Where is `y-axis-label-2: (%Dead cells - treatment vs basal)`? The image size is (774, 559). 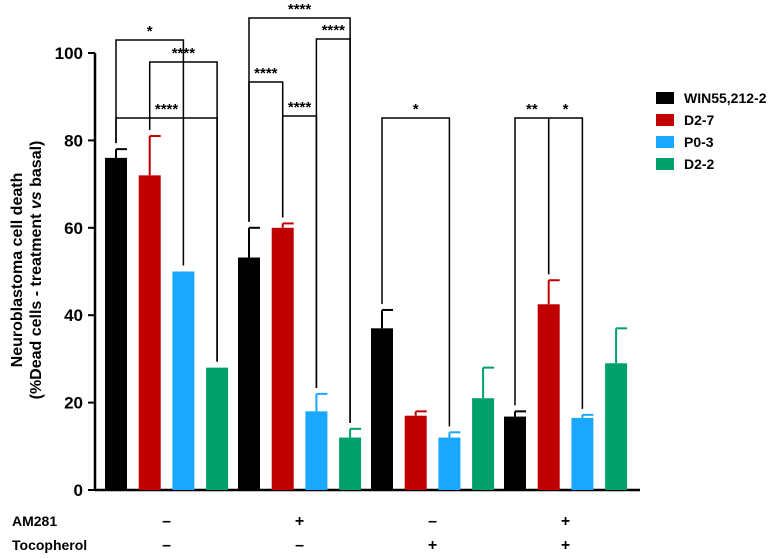
y-axis-label-2: (%Dead cells - treatment vs basal) is located at coordinates (36, 270).